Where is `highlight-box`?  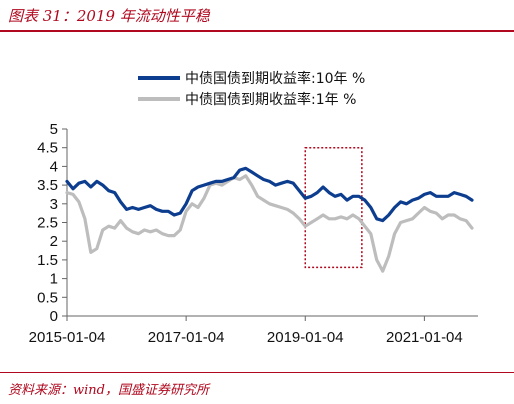
highlight-box is located at coordinates (333, 207).